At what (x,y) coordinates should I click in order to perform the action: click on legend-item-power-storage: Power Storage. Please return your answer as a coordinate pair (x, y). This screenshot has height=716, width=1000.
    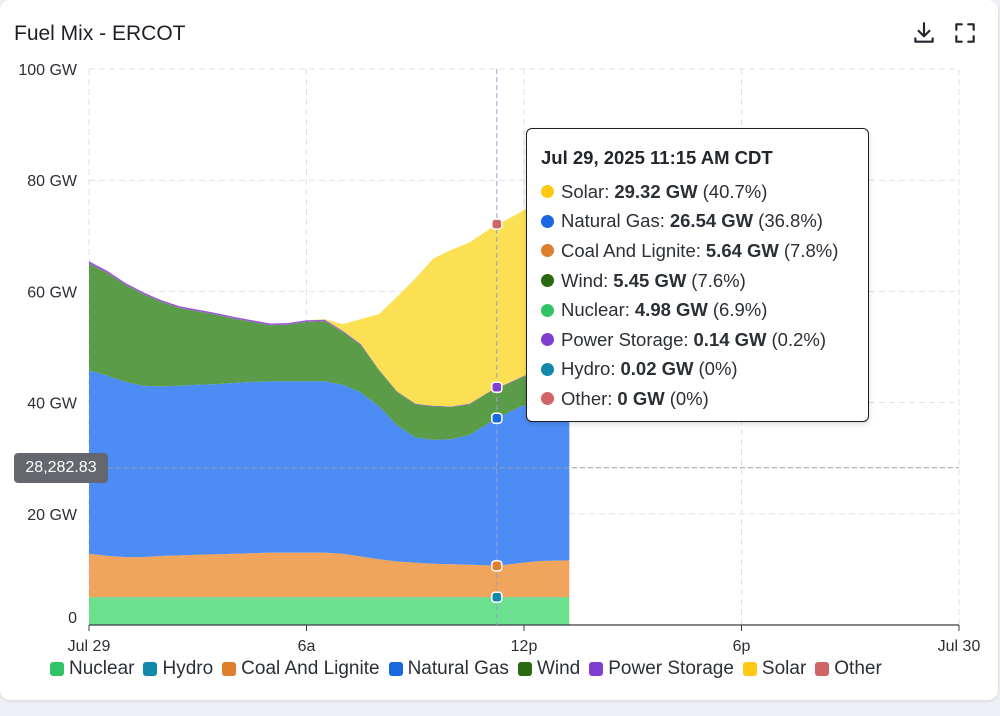
    Looking at the image, I should click on (661, 669).